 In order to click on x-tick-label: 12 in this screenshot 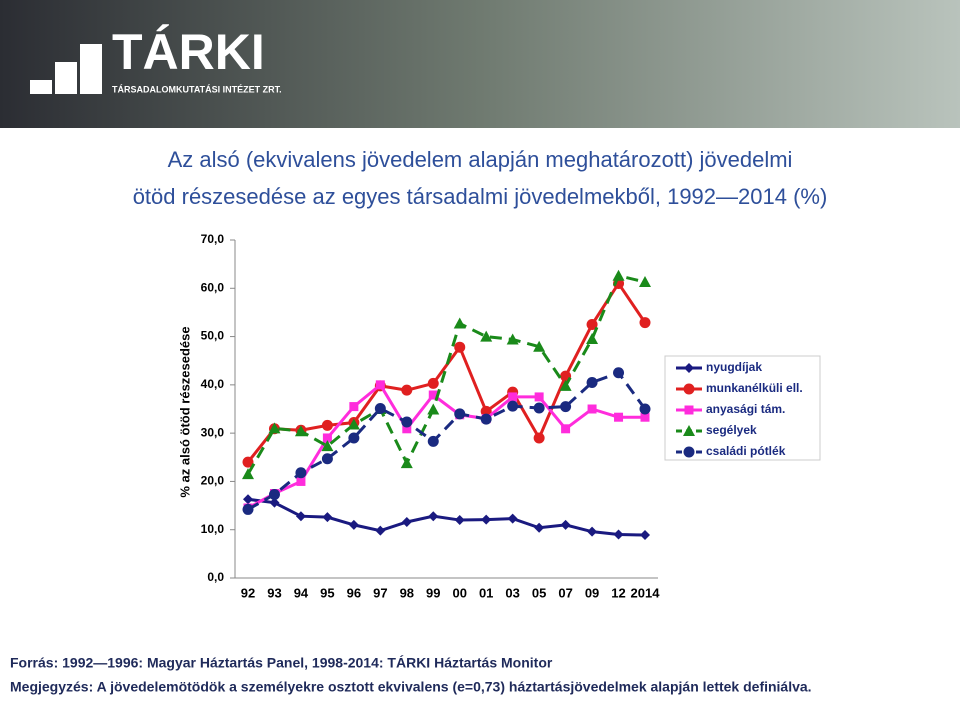, I will do `click(618, 592)`.